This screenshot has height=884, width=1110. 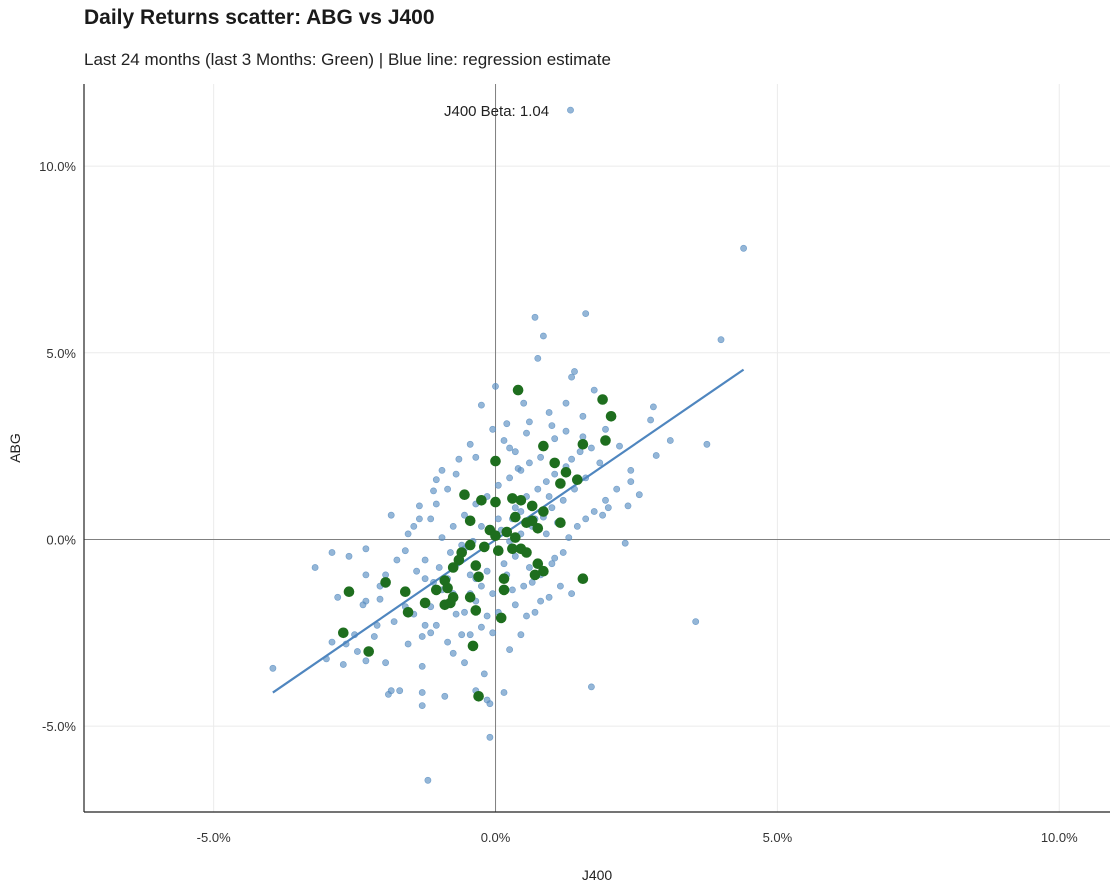 What do you see at coordinates (477, 543) in the screenshot?
I see `series-last-3-months` at bounding box center [477, 543].